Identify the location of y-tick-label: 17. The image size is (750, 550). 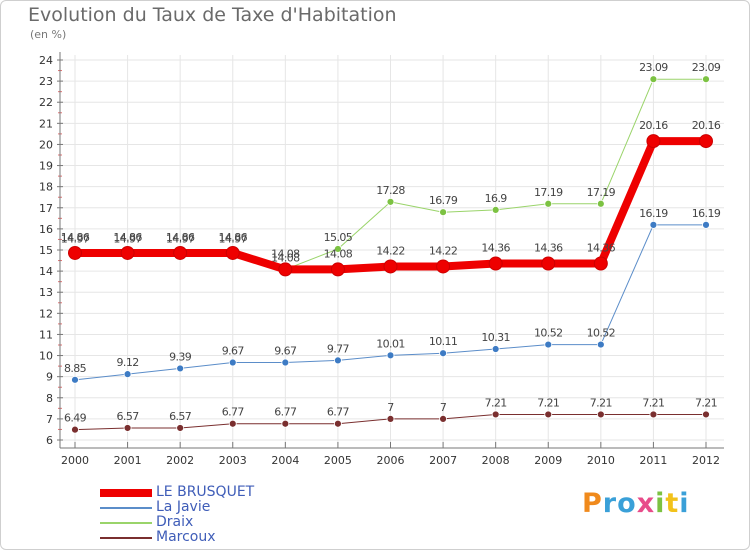
(46, 208).